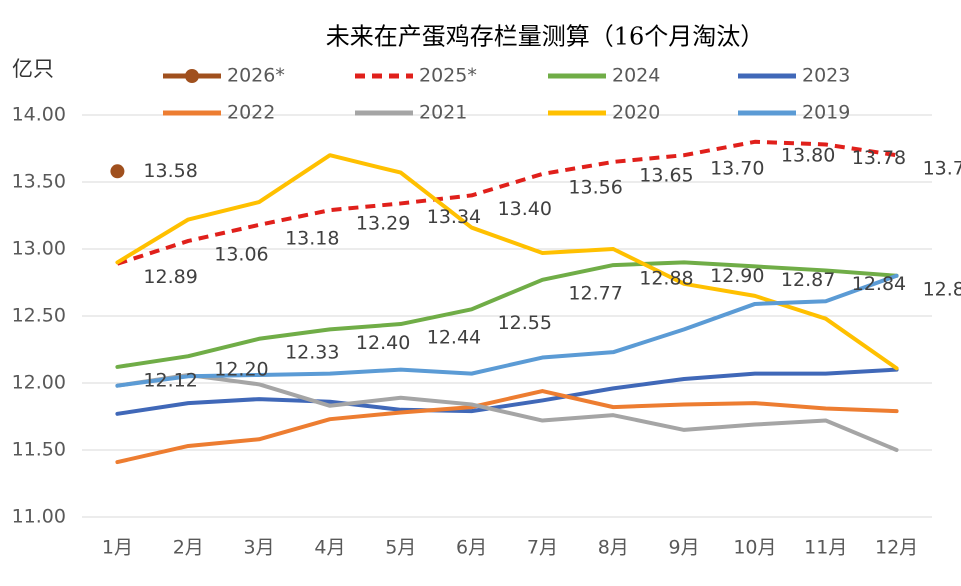 The image size is (961, 586). What do you see at coordinates (192, 76) in the screenshot?
I see `legend-marker` at bounding box center [192, 76].